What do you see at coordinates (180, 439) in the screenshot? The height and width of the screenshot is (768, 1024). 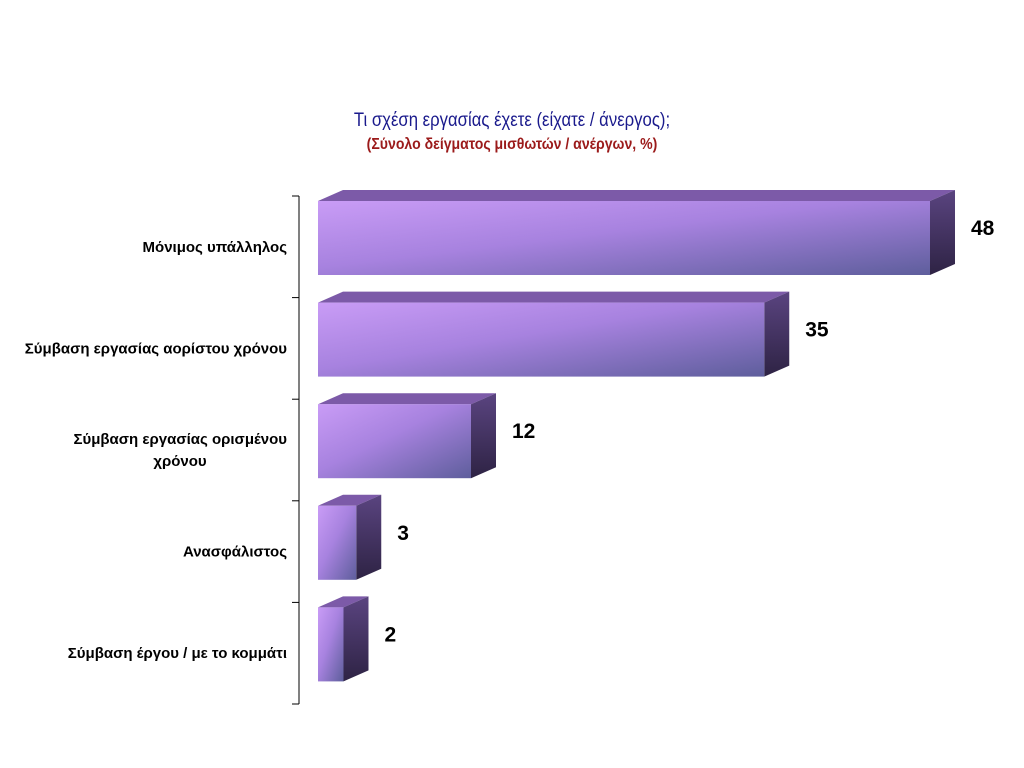 I see `category-label: Σύμβαση εργασίας ορισμένου` at bounding box center [180, 439].